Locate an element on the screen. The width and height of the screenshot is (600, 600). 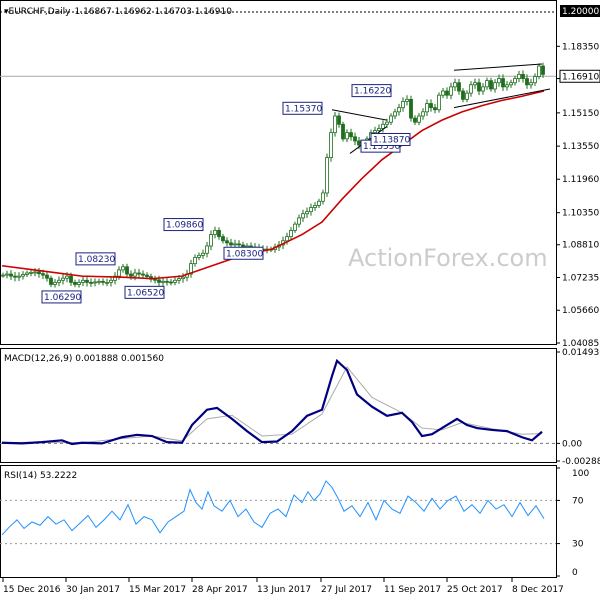
x-tick-label: 15 Dec 2016 is located at coordinates (32, 590).